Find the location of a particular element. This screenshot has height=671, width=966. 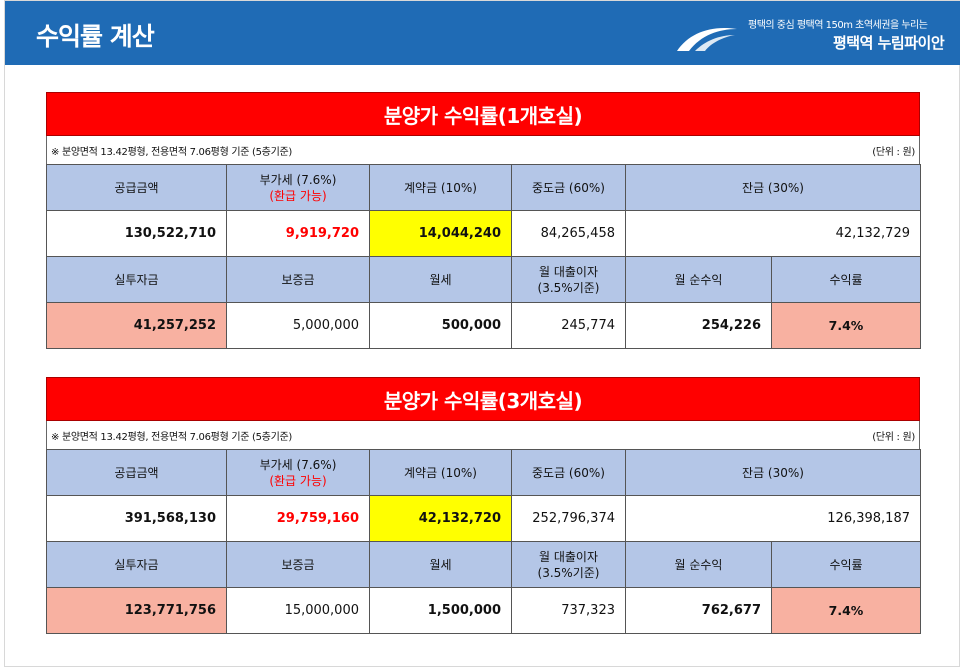

balance-value: 126,398,187 is located at coordinates (773, 518).